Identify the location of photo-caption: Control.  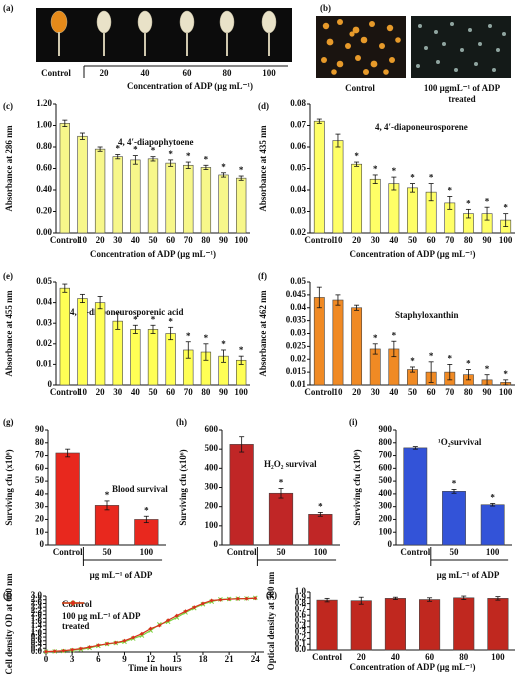
(360, 88).